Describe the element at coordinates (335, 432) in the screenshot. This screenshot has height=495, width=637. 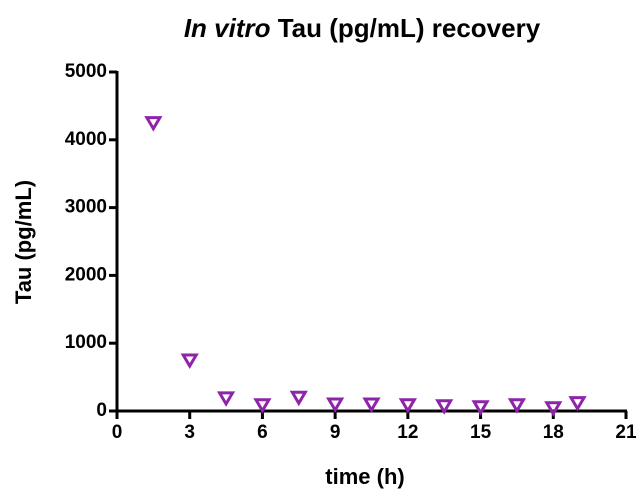
I see `x-tick-label: 9` at that location.